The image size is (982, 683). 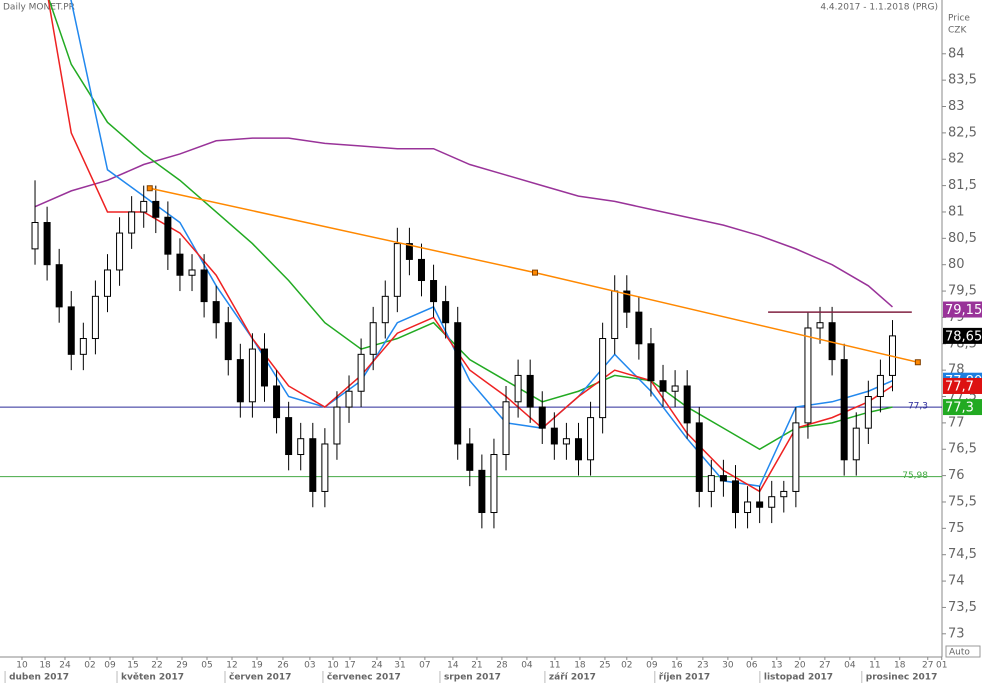 I want to click on x-tick-label: 30, so click(x=728, y=666).